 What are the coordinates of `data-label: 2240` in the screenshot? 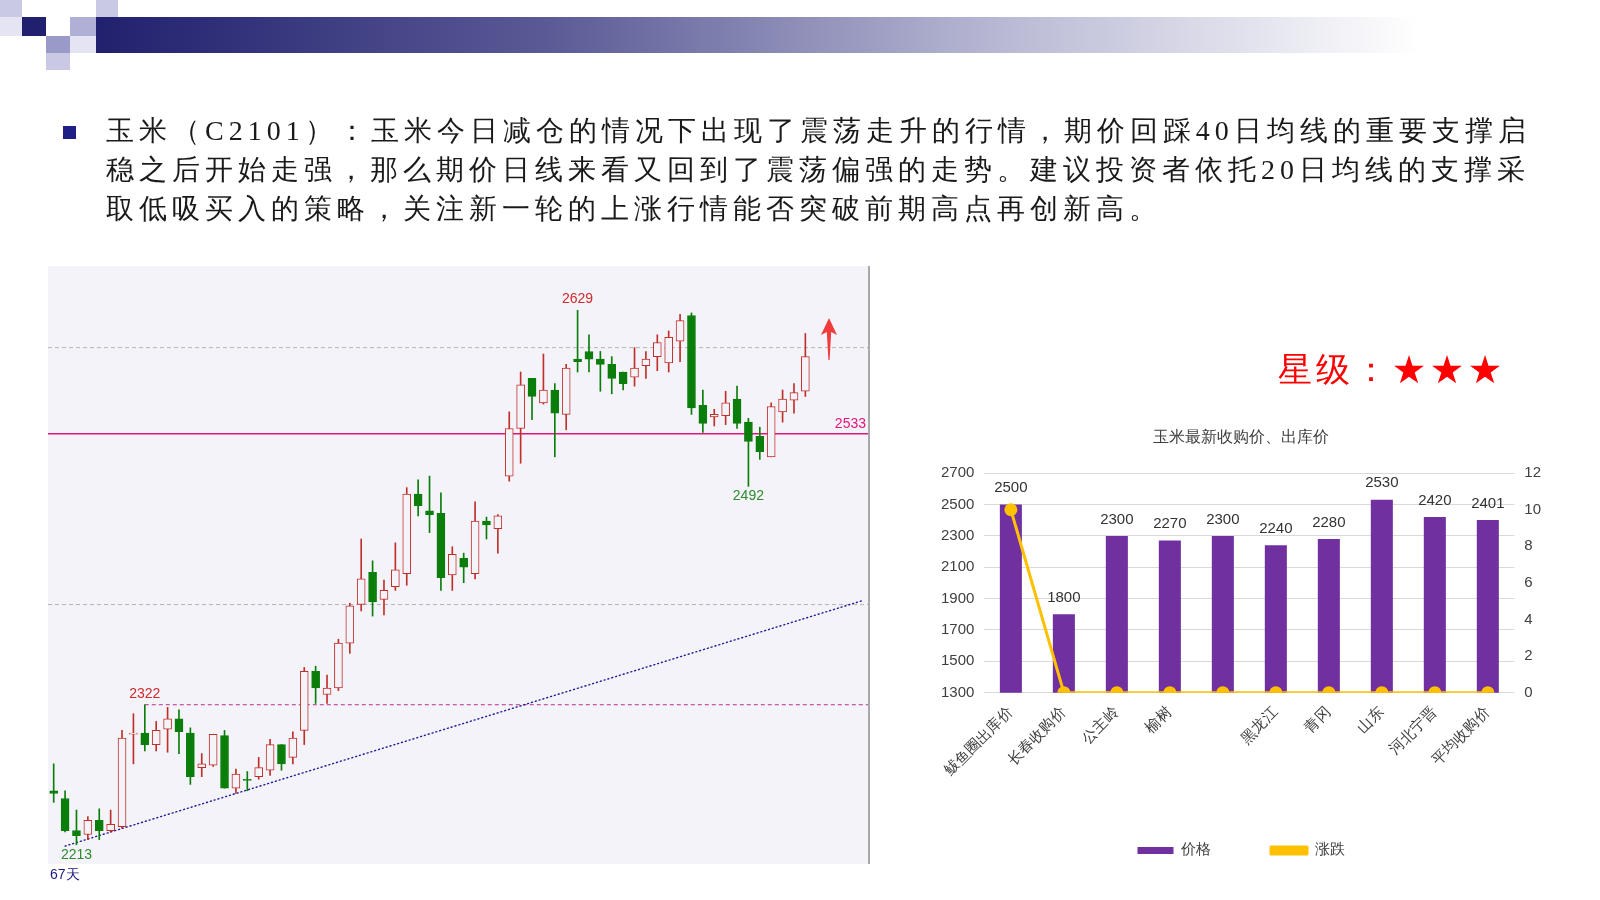 It's located at (1276, 527).